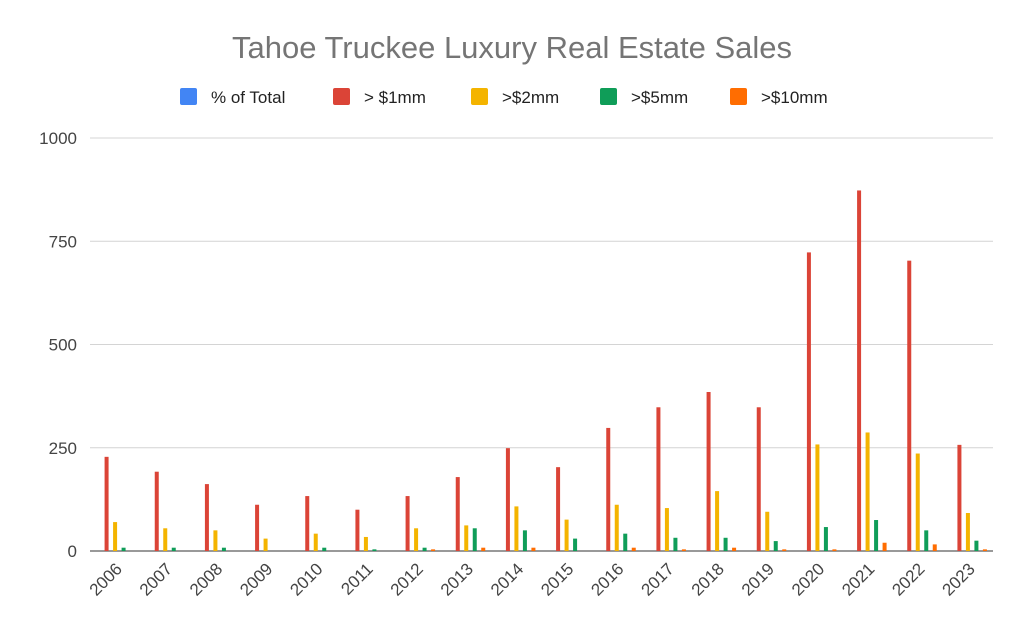 This screenshot has width=1024, height=633. What do you see at coordinates (972, 497) in the screenshot?
I see `bar-group-2023` at bounding box center [972, 497].